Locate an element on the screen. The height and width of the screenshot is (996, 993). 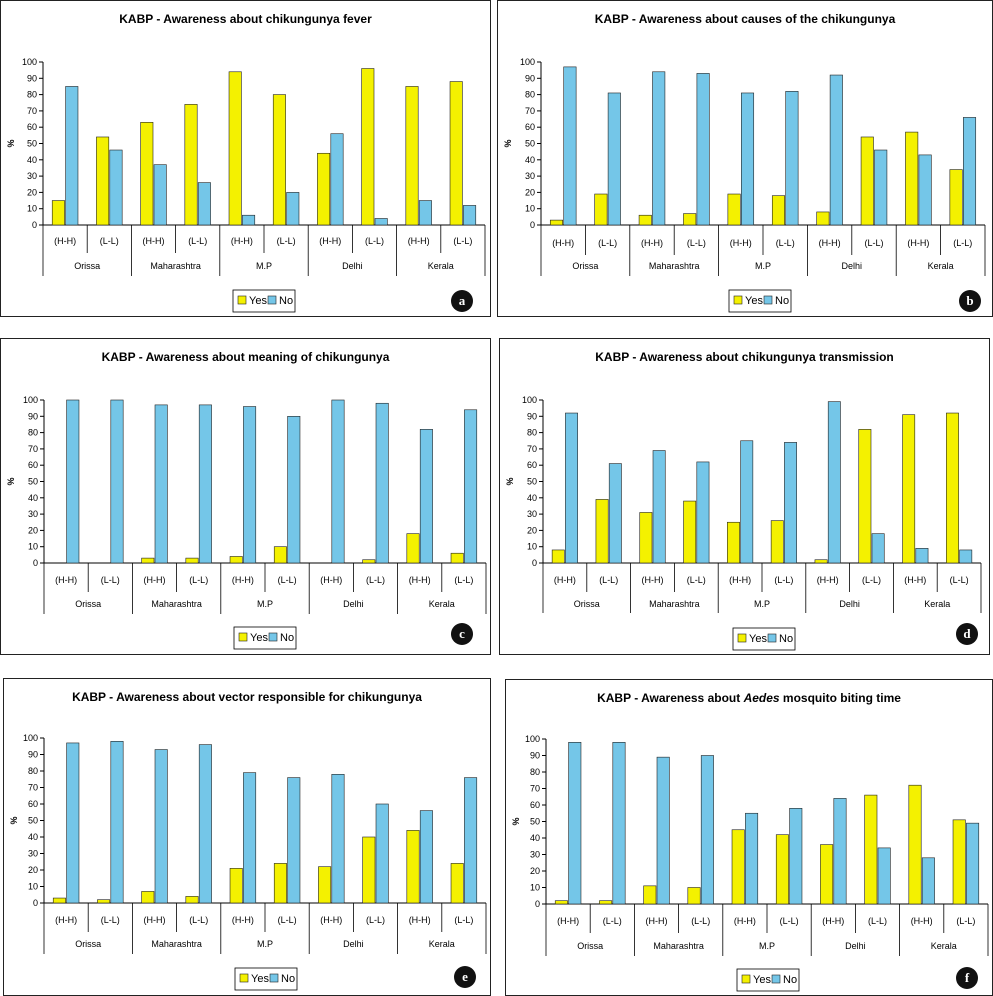
y-tick-label: 90 is located at coordinates (33, 755).